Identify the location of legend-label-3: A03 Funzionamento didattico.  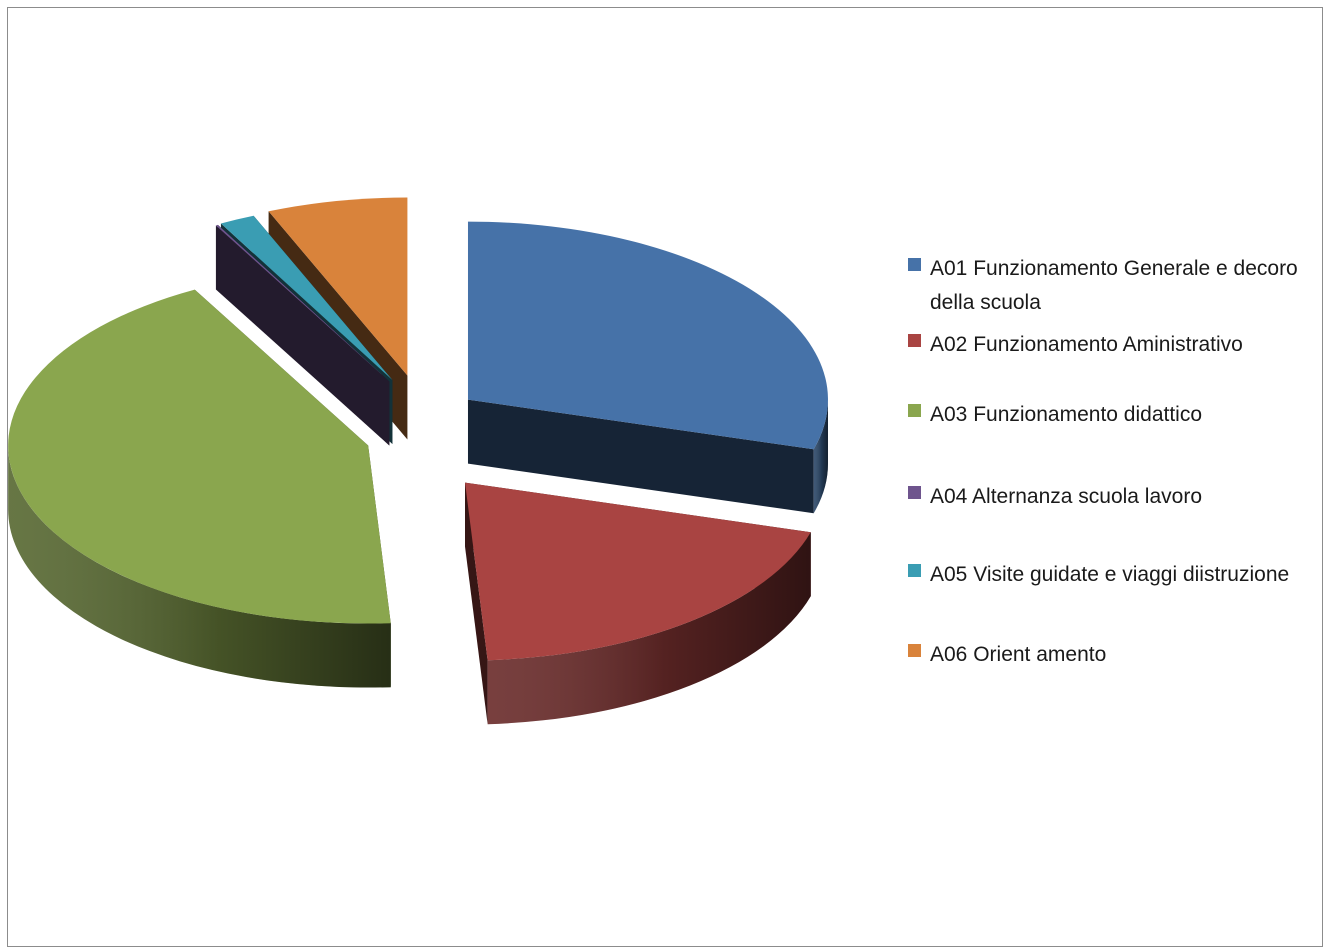
(1066, 414).